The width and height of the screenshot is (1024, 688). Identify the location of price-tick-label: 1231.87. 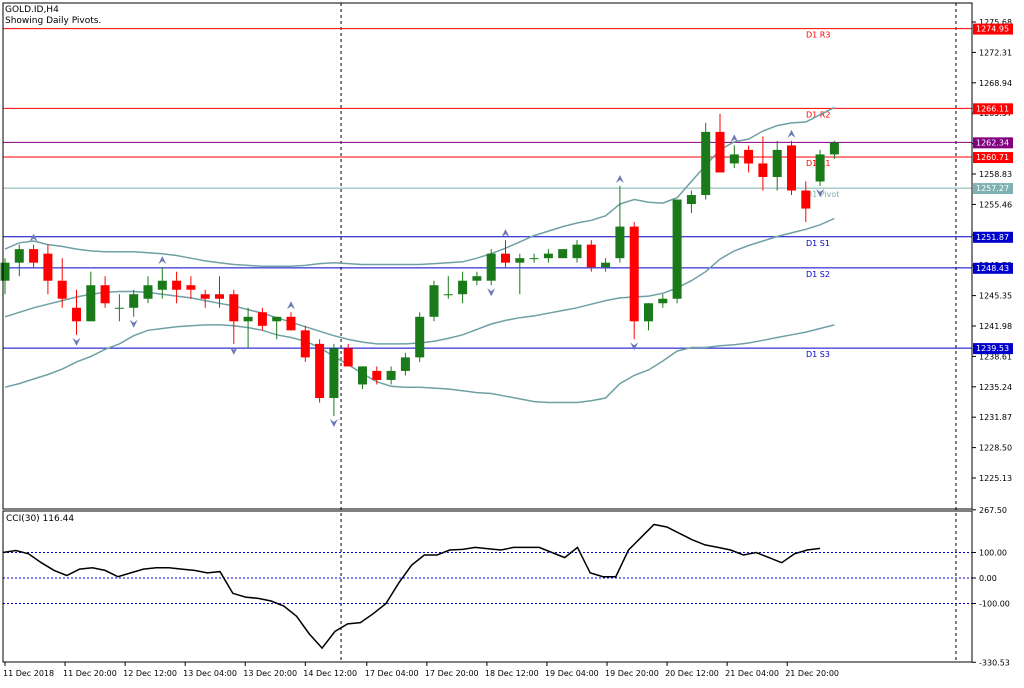
(995, 417).